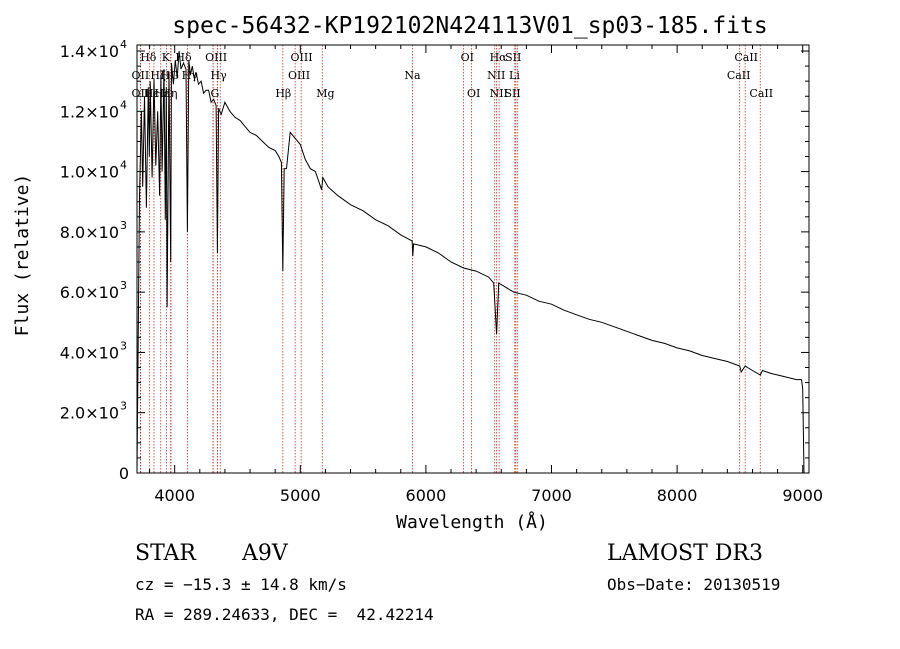 Image resolution: width=900 pixels, height=649 pixels. What do you see at coordinates (89, 292) in the screenshot?
I see `y-tick-label: 6.0×10` at bounding box center [89, 292].